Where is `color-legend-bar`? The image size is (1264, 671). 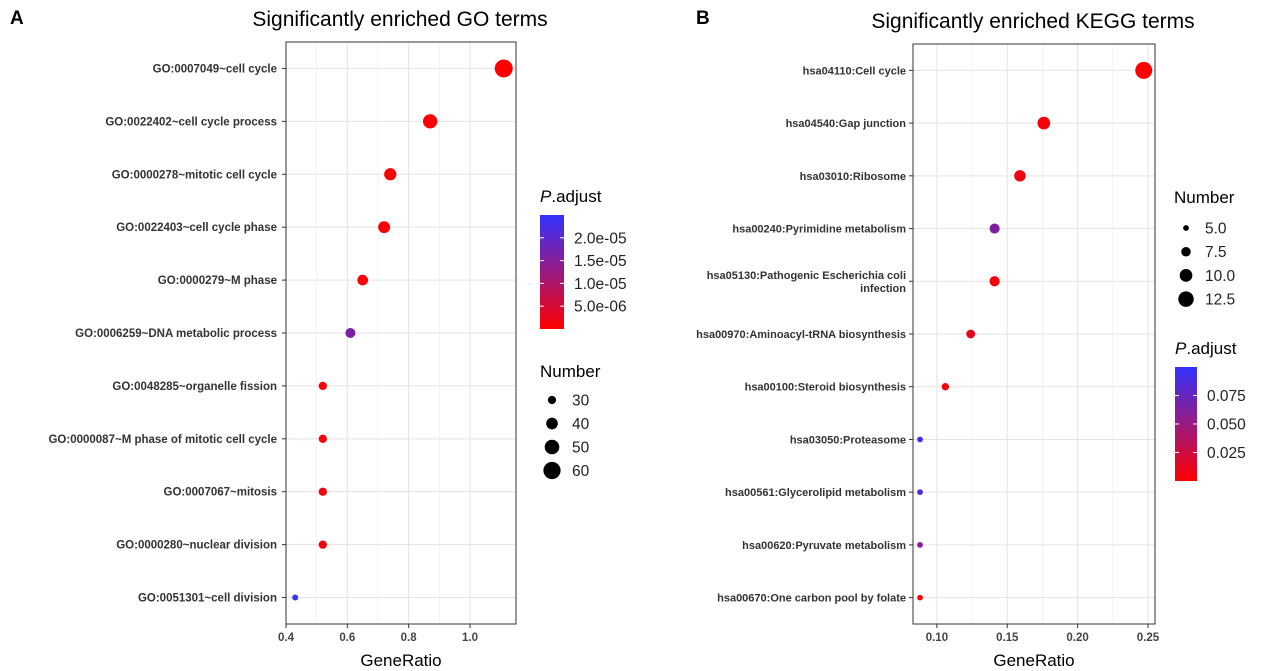 color-legend-bar is located at coordinates (1186, 424).